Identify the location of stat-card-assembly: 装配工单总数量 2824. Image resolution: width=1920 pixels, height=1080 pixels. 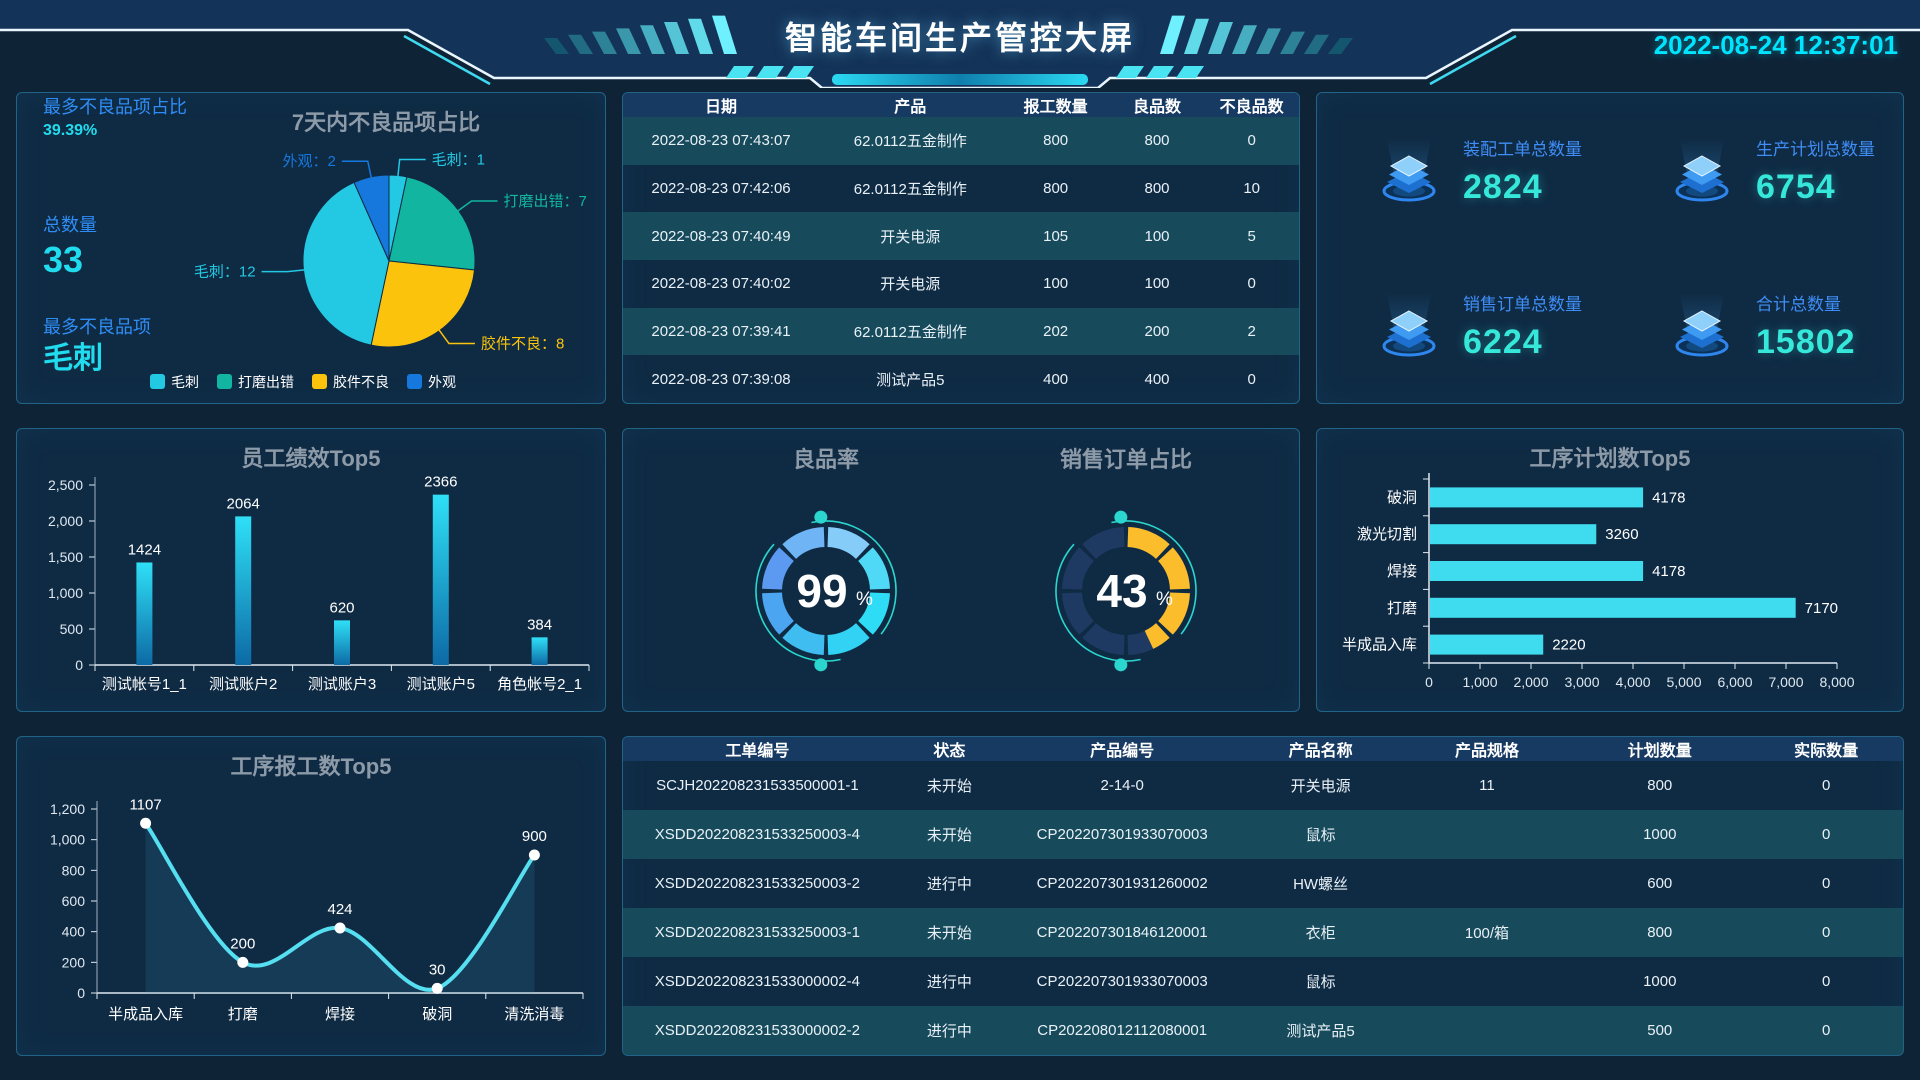
(1463, 170).